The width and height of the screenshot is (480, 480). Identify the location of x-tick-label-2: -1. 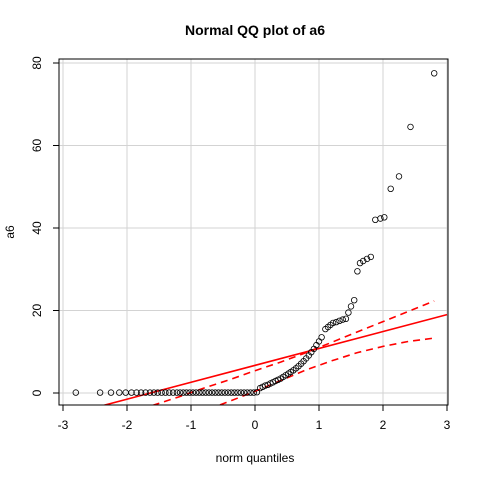
(191, 425).